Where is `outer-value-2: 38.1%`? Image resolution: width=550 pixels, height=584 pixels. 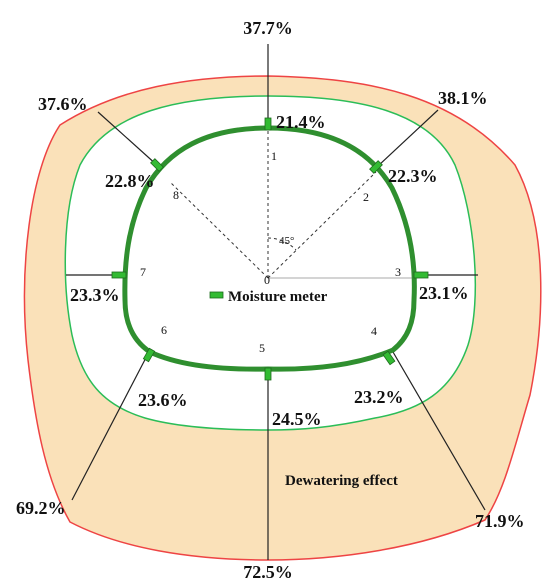 outer-value-2: 38.1% is located at coordinates (463, 98).